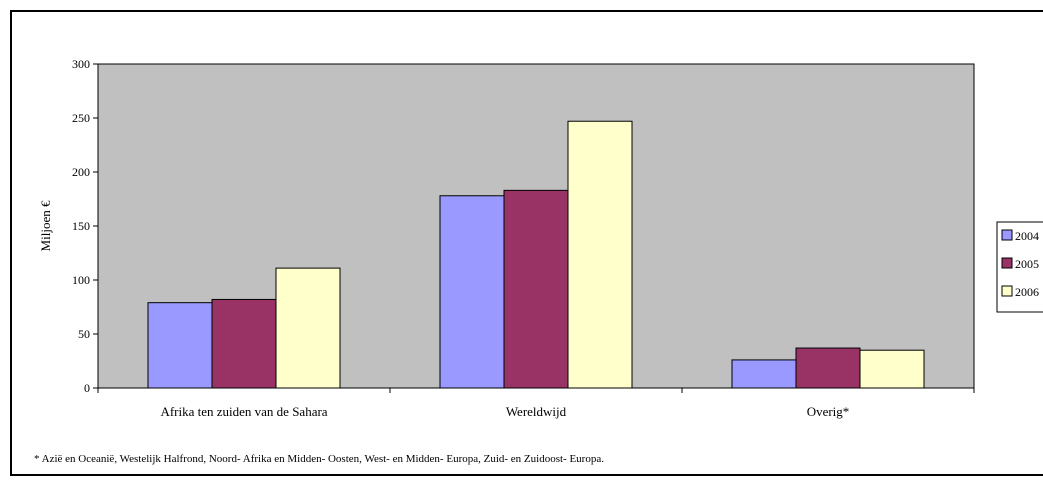  Describe the element at coordinates (81, 64) in the screenshot. I see `y-tick-label: 300` at that location.